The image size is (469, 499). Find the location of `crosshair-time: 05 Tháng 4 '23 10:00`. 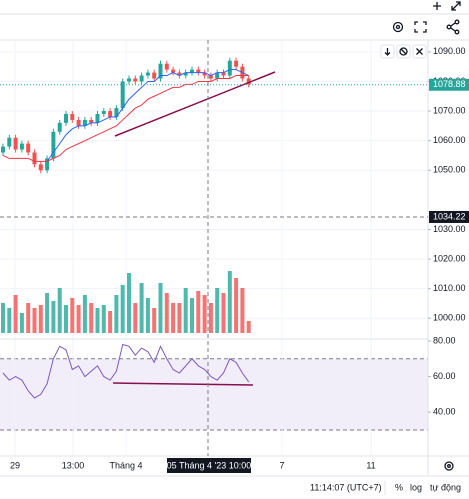

crosshair-time: 05 Tháng 4 '23 10:00 is located at coordinates (209, 465).